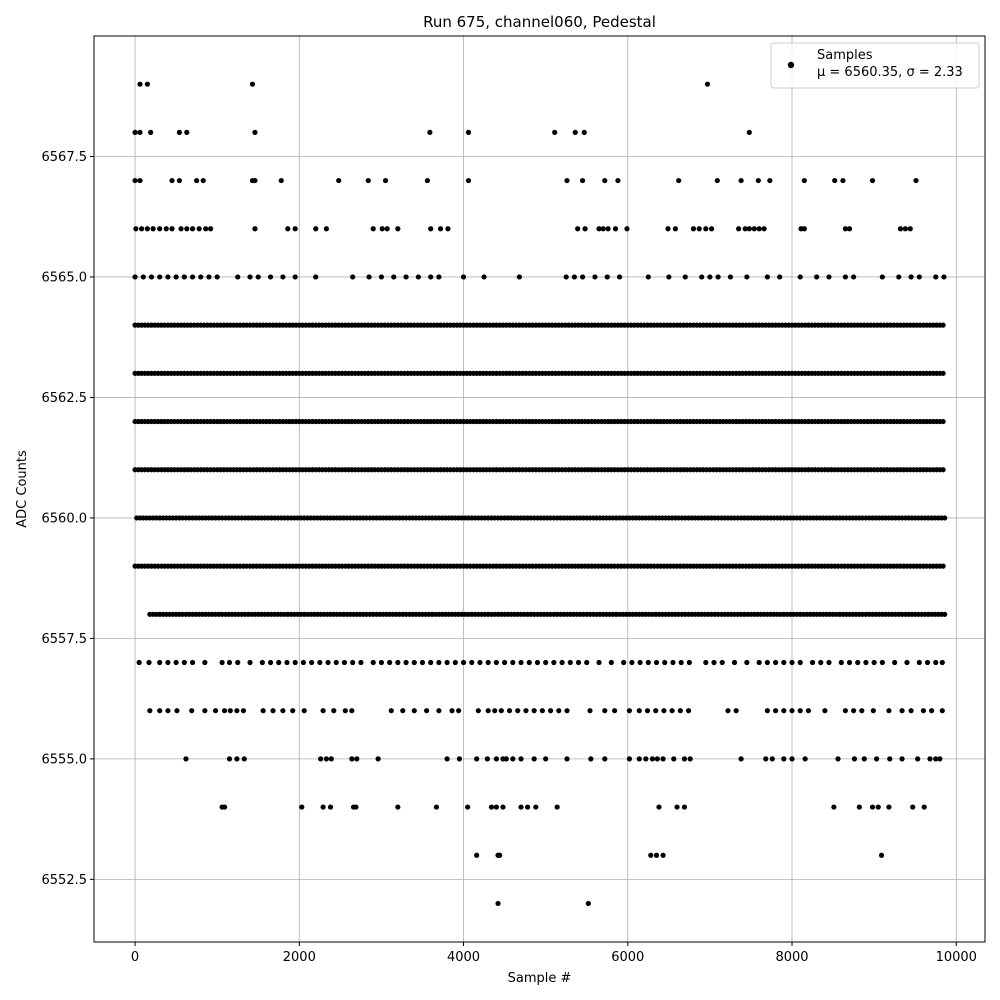 Image resolution: width=1000 pixels, height=1000 pixels. What do you see at coordinates (65, 277) in the screenshot?
I see `y-tick-label: 6565.0` at bounding box center [65, 277].